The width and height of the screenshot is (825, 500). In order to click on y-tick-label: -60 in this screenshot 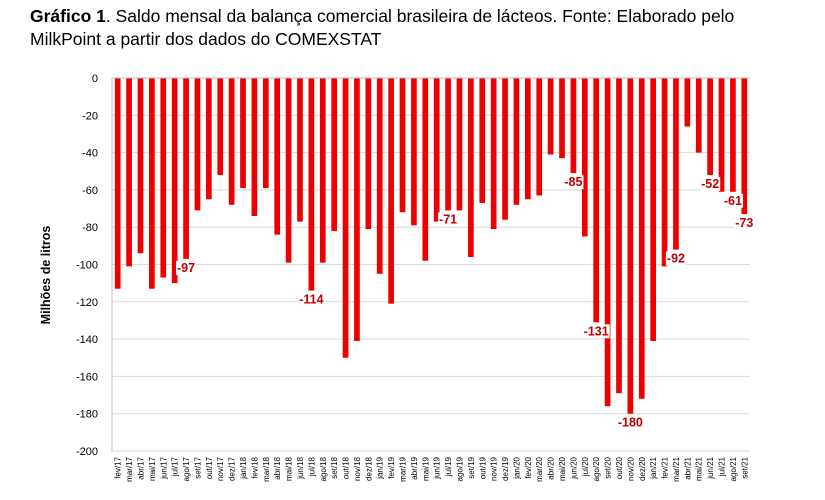, I will do `click(90, 191)`.